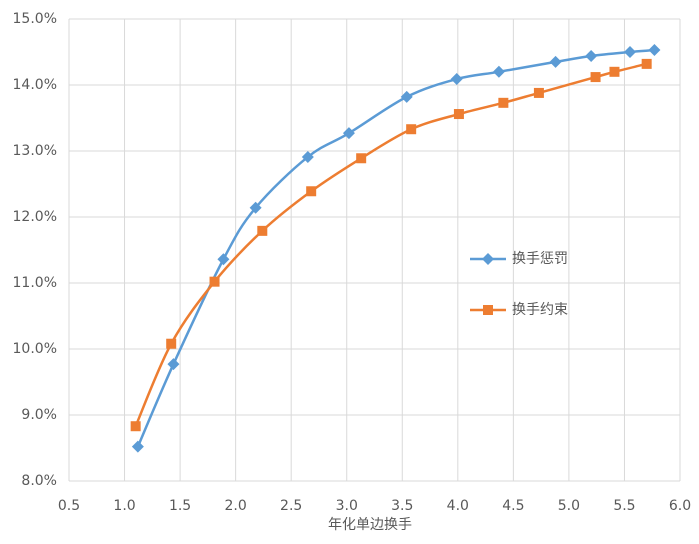 The width and height of the screenshot is (699, 544). I want to click on y-tick-label: 9.0%, so click(39, 415).